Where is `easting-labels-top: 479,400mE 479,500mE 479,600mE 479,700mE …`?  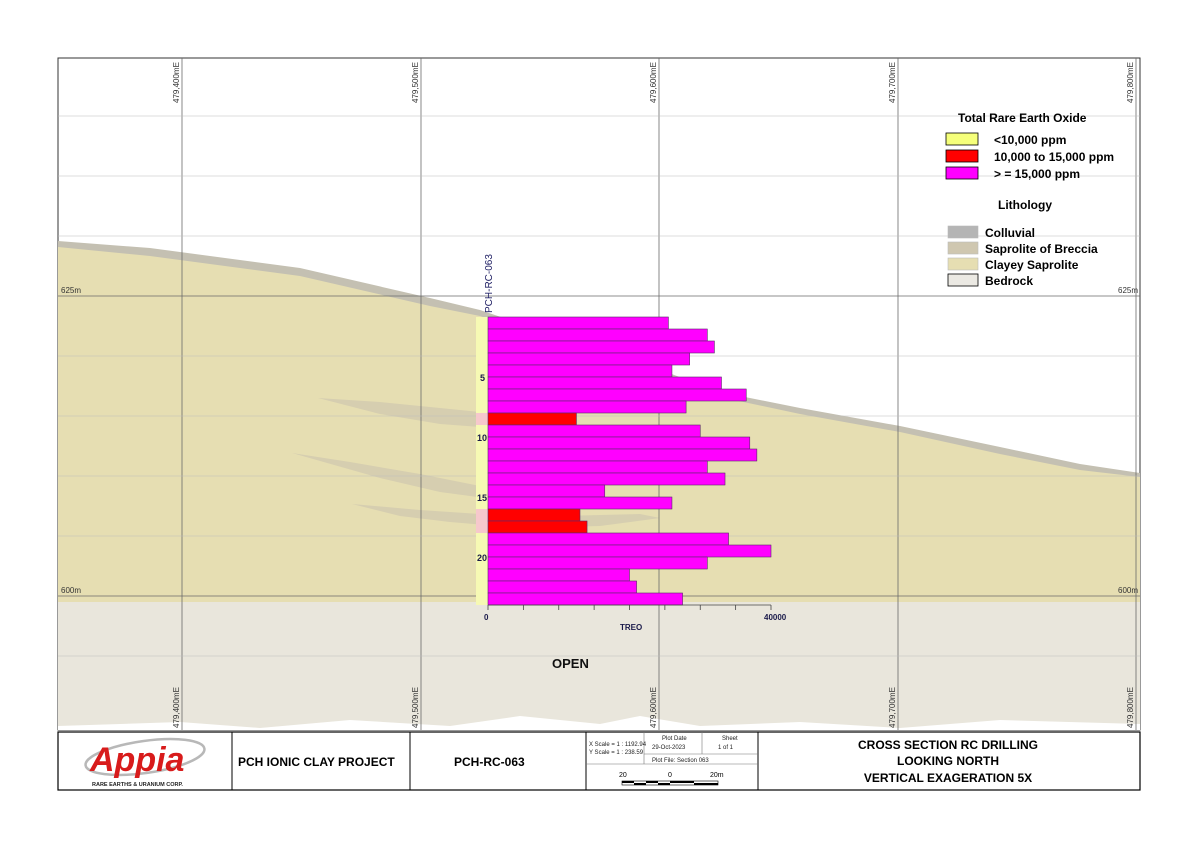 easting-labels-top: 479,400mE 479,500mE 479,600mE 479,700mE … is located at coordinates (653, 82).